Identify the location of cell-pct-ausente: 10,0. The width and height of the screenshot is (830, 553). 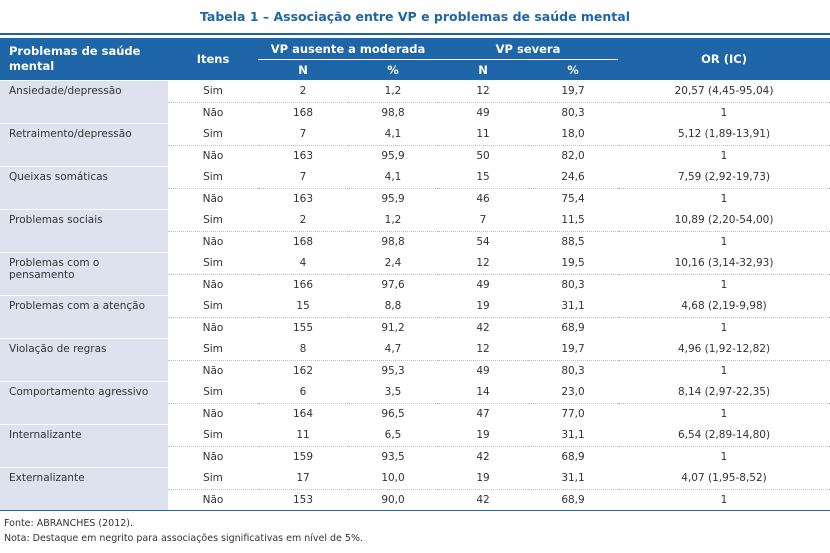
(393, 478).